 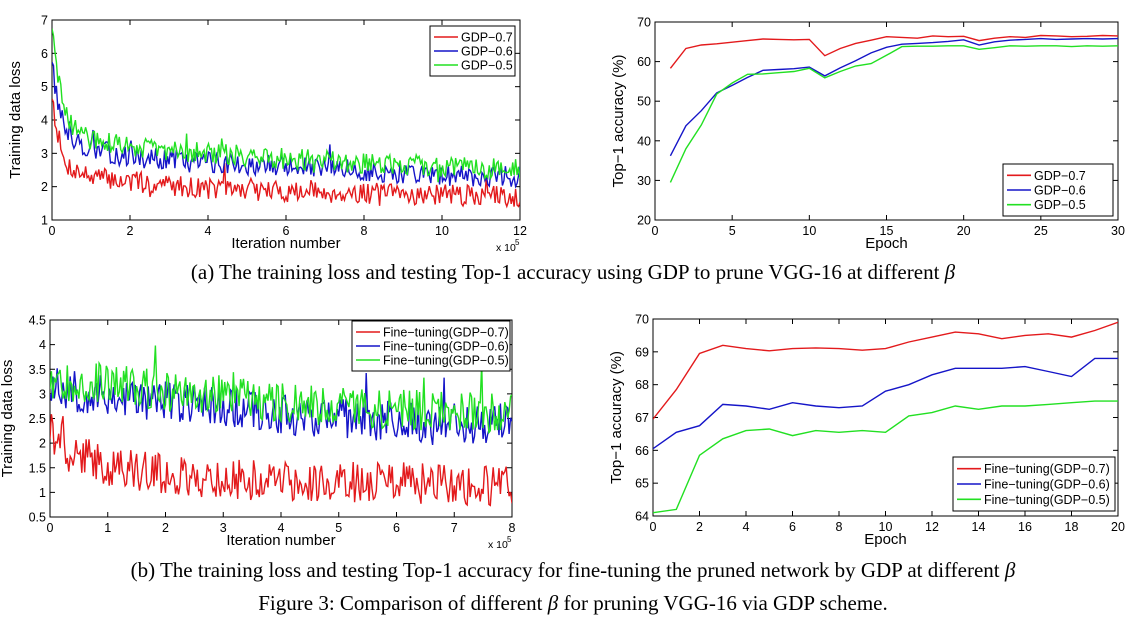 What do you see at coordinates (1072, 527) in the screenshot?
I see `x-tick-label: 18` at bounding box center [1072, 527].